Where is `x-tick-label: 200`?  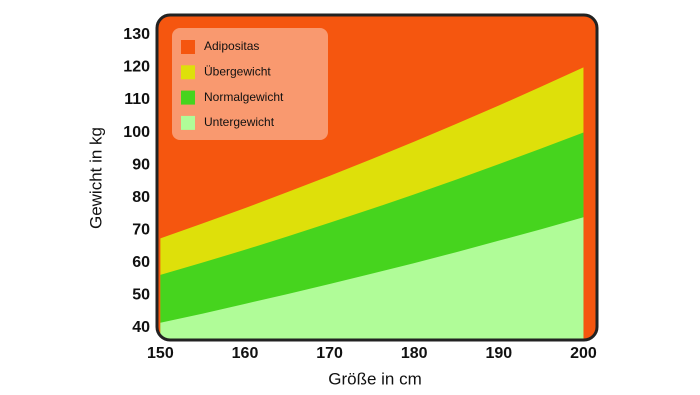
x-tick-label: 200 is located at coordinates (583, 353).